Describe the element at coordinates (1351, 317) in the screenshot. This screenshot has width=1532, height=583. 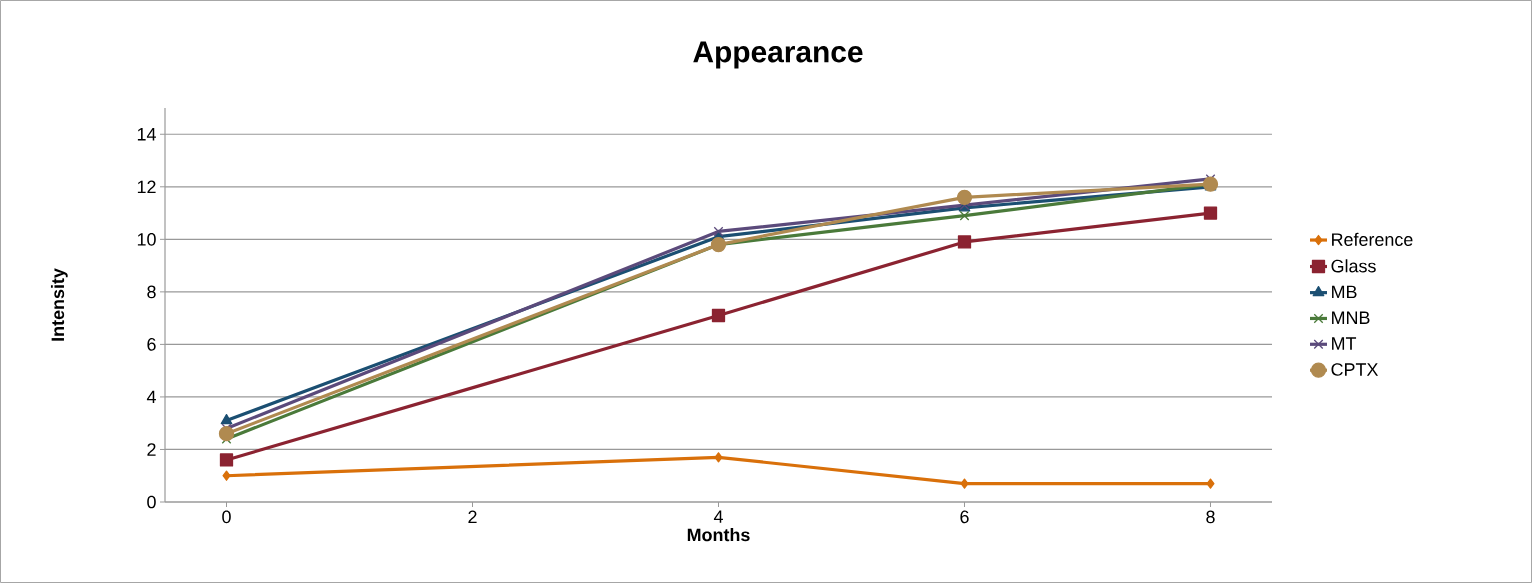
I see `legend-label: MNB` at that location.